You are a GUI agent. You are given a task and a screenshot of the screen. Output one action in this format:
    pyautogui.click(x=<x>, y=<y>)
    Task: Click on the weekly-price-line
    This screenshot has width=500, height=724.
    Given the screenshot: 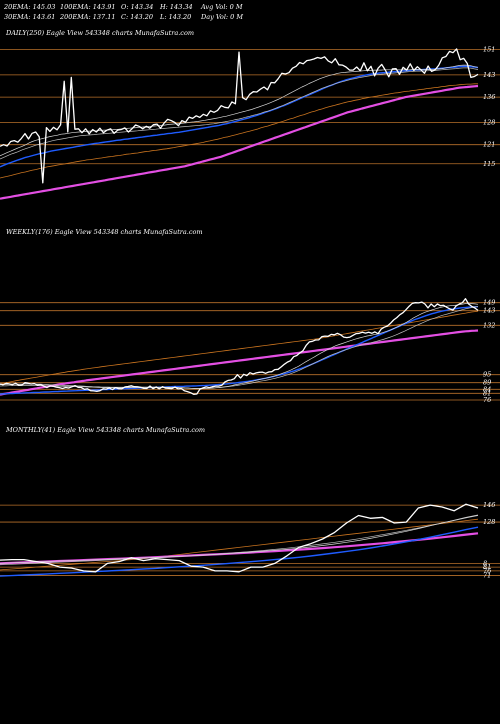 What is the action you would take?
    pyautogui.click(x=239, y=346)
    